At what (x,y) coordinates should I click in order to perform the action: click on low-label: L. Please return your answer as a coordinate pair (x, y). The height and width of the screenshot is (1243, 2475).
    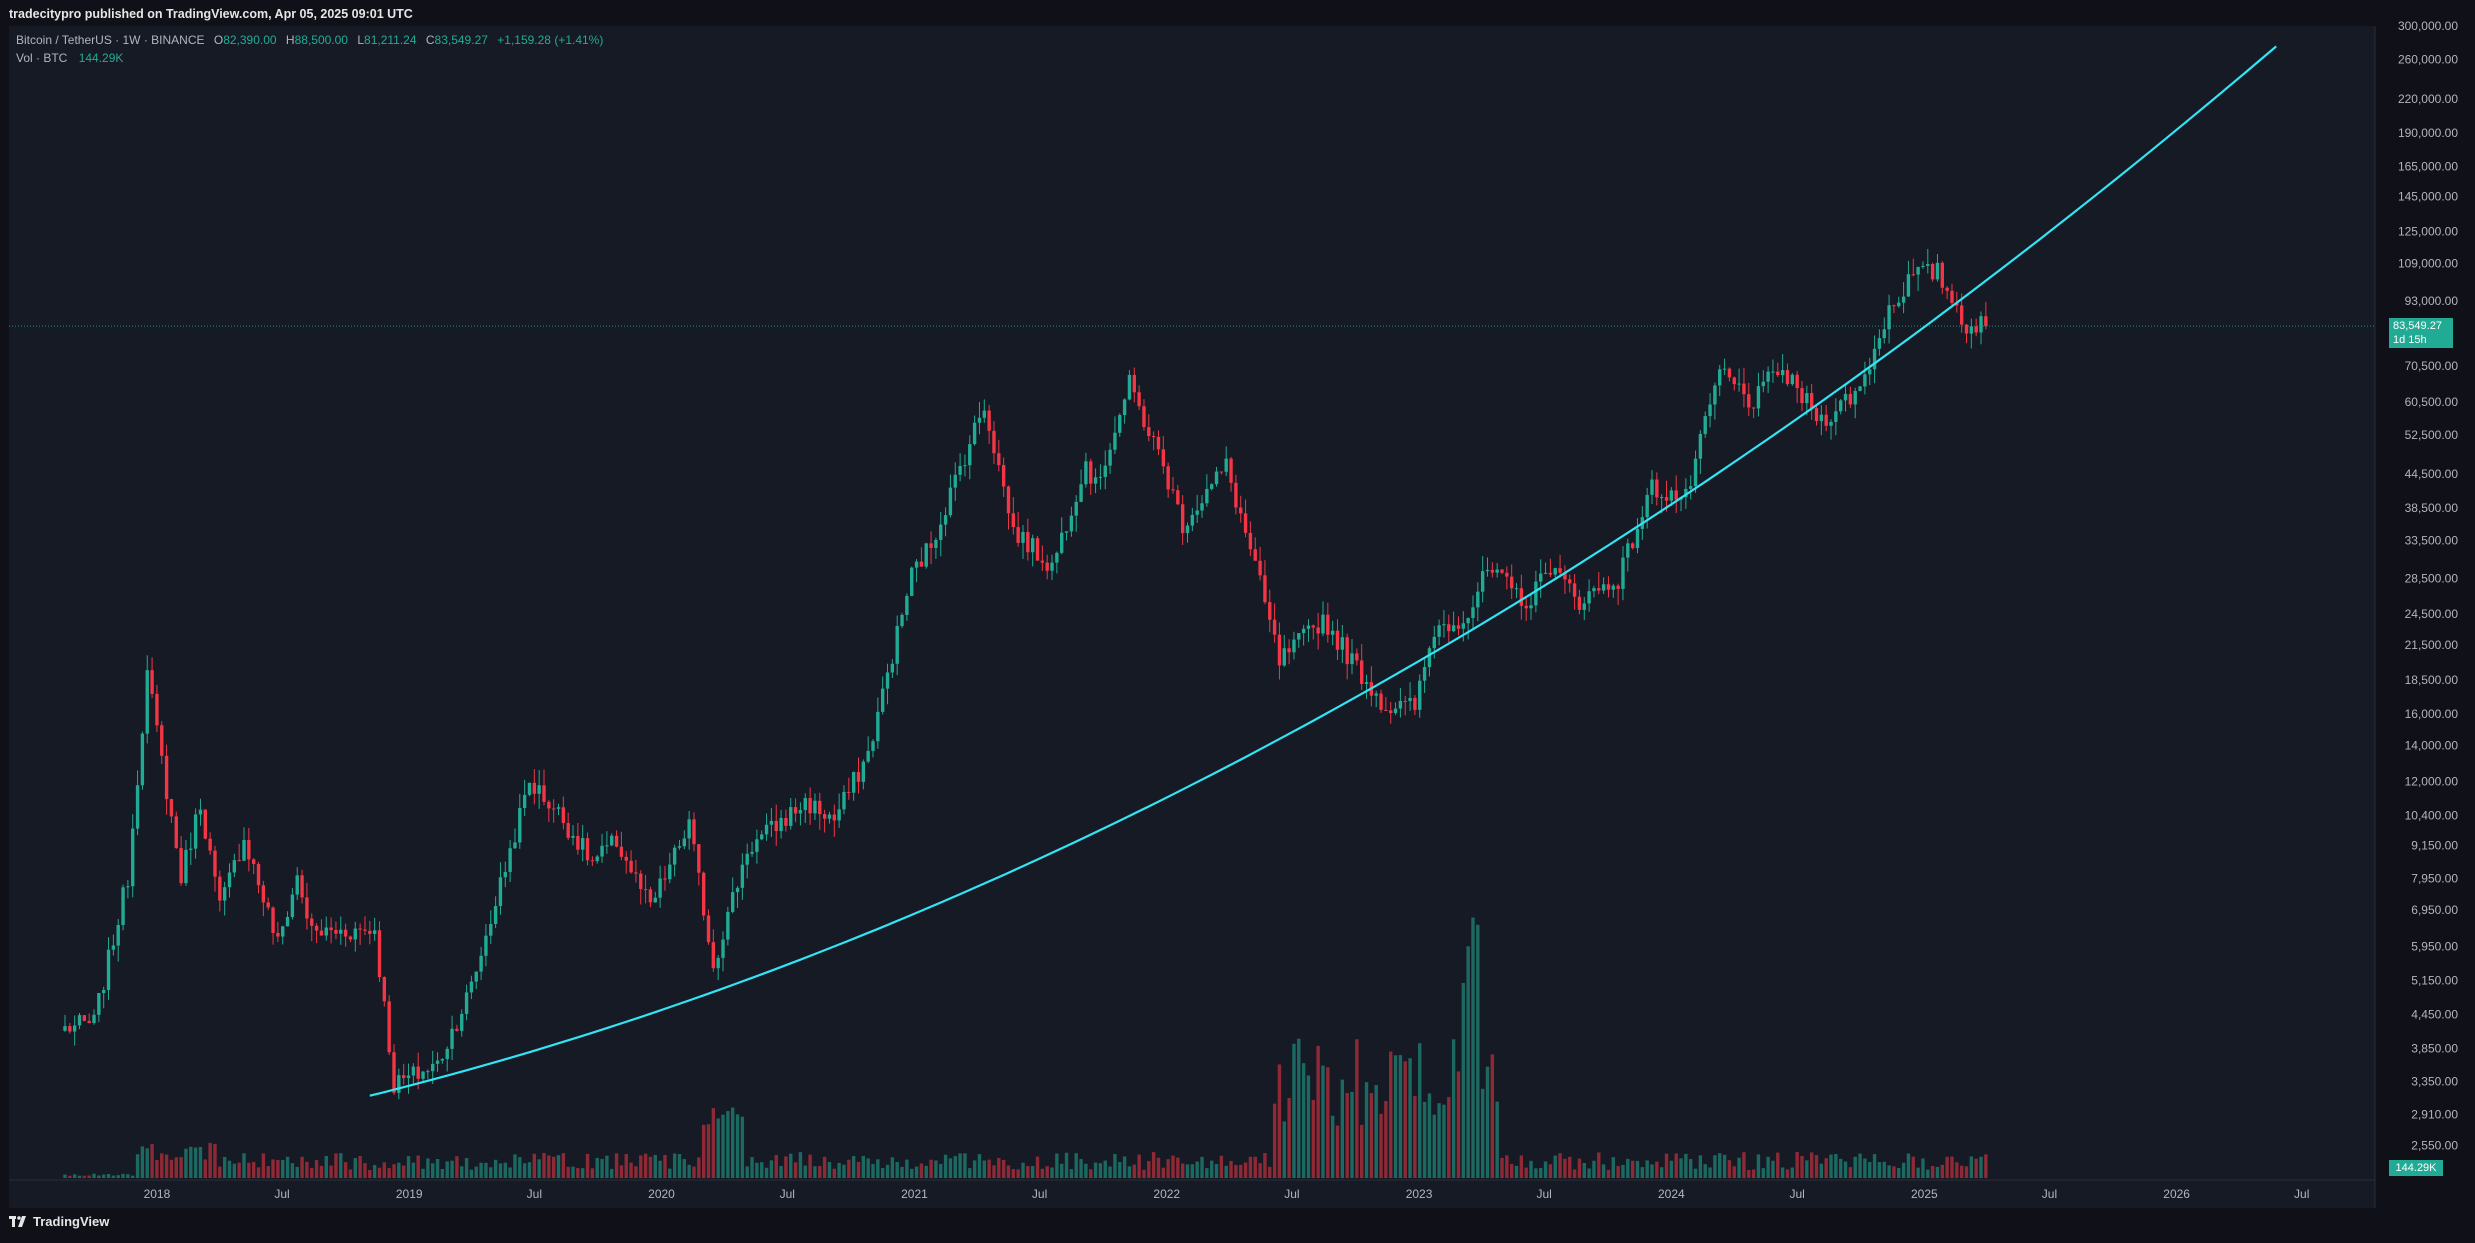
    Looking at the image, I should click on (361, 40).